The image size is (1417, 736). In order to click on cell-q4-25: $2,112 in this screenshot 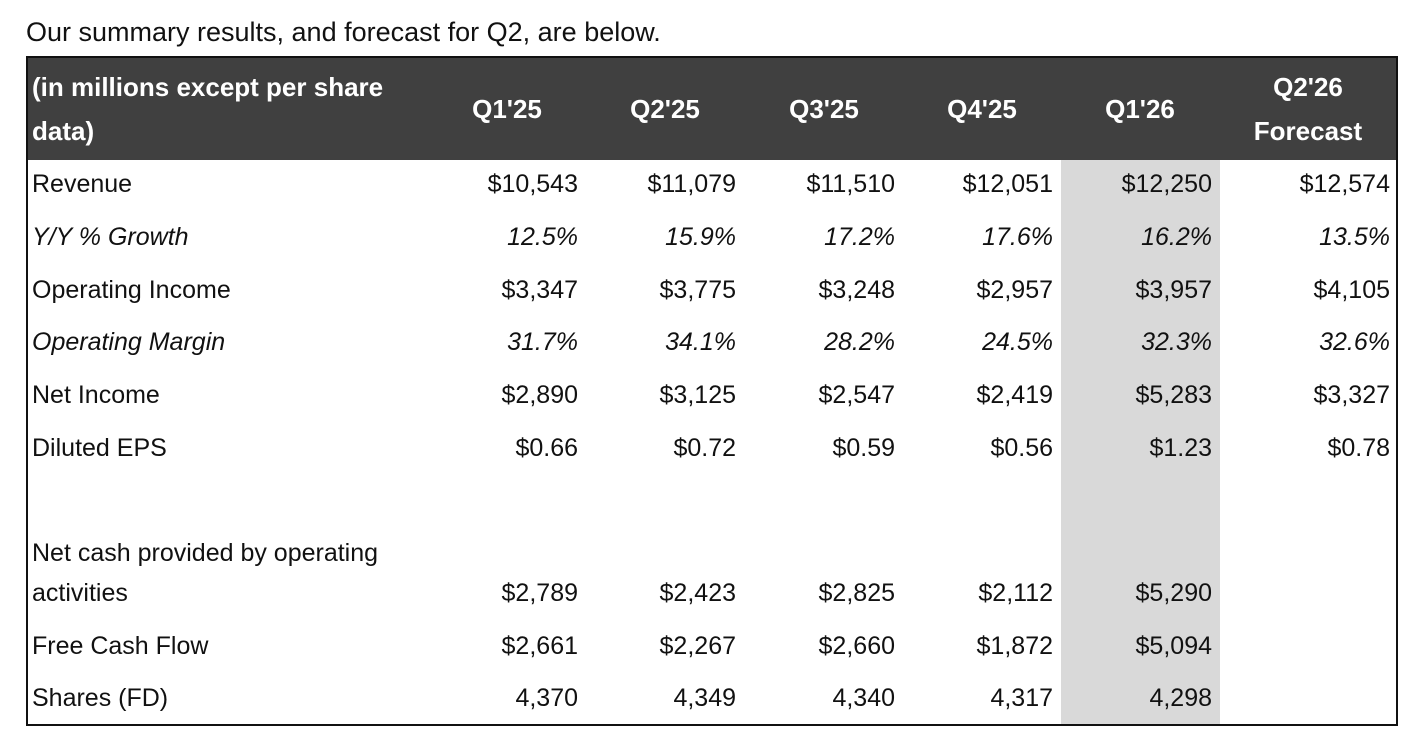, I will do `click(1015, 593)`.